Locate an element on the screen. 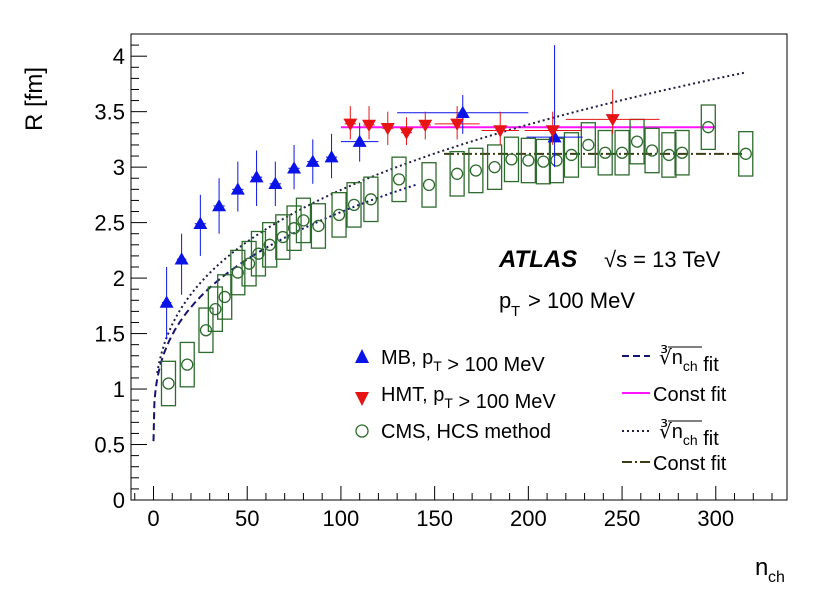  legend-mb-label: MB, pT > 100 MeV is located at coordinates (463, 361).